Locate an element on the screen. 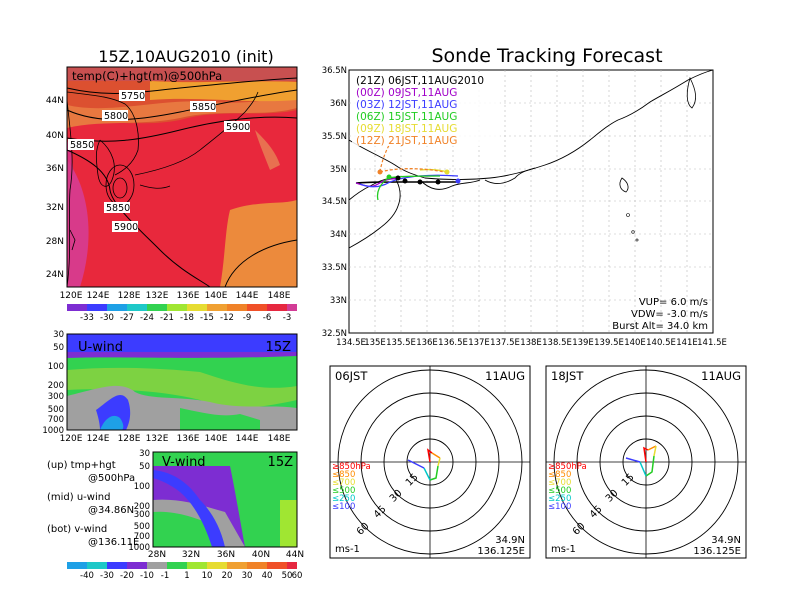 This screenshot has height=612, width=792. uwind-panel: U-wind 15Z is located at coordinates (182, 382).